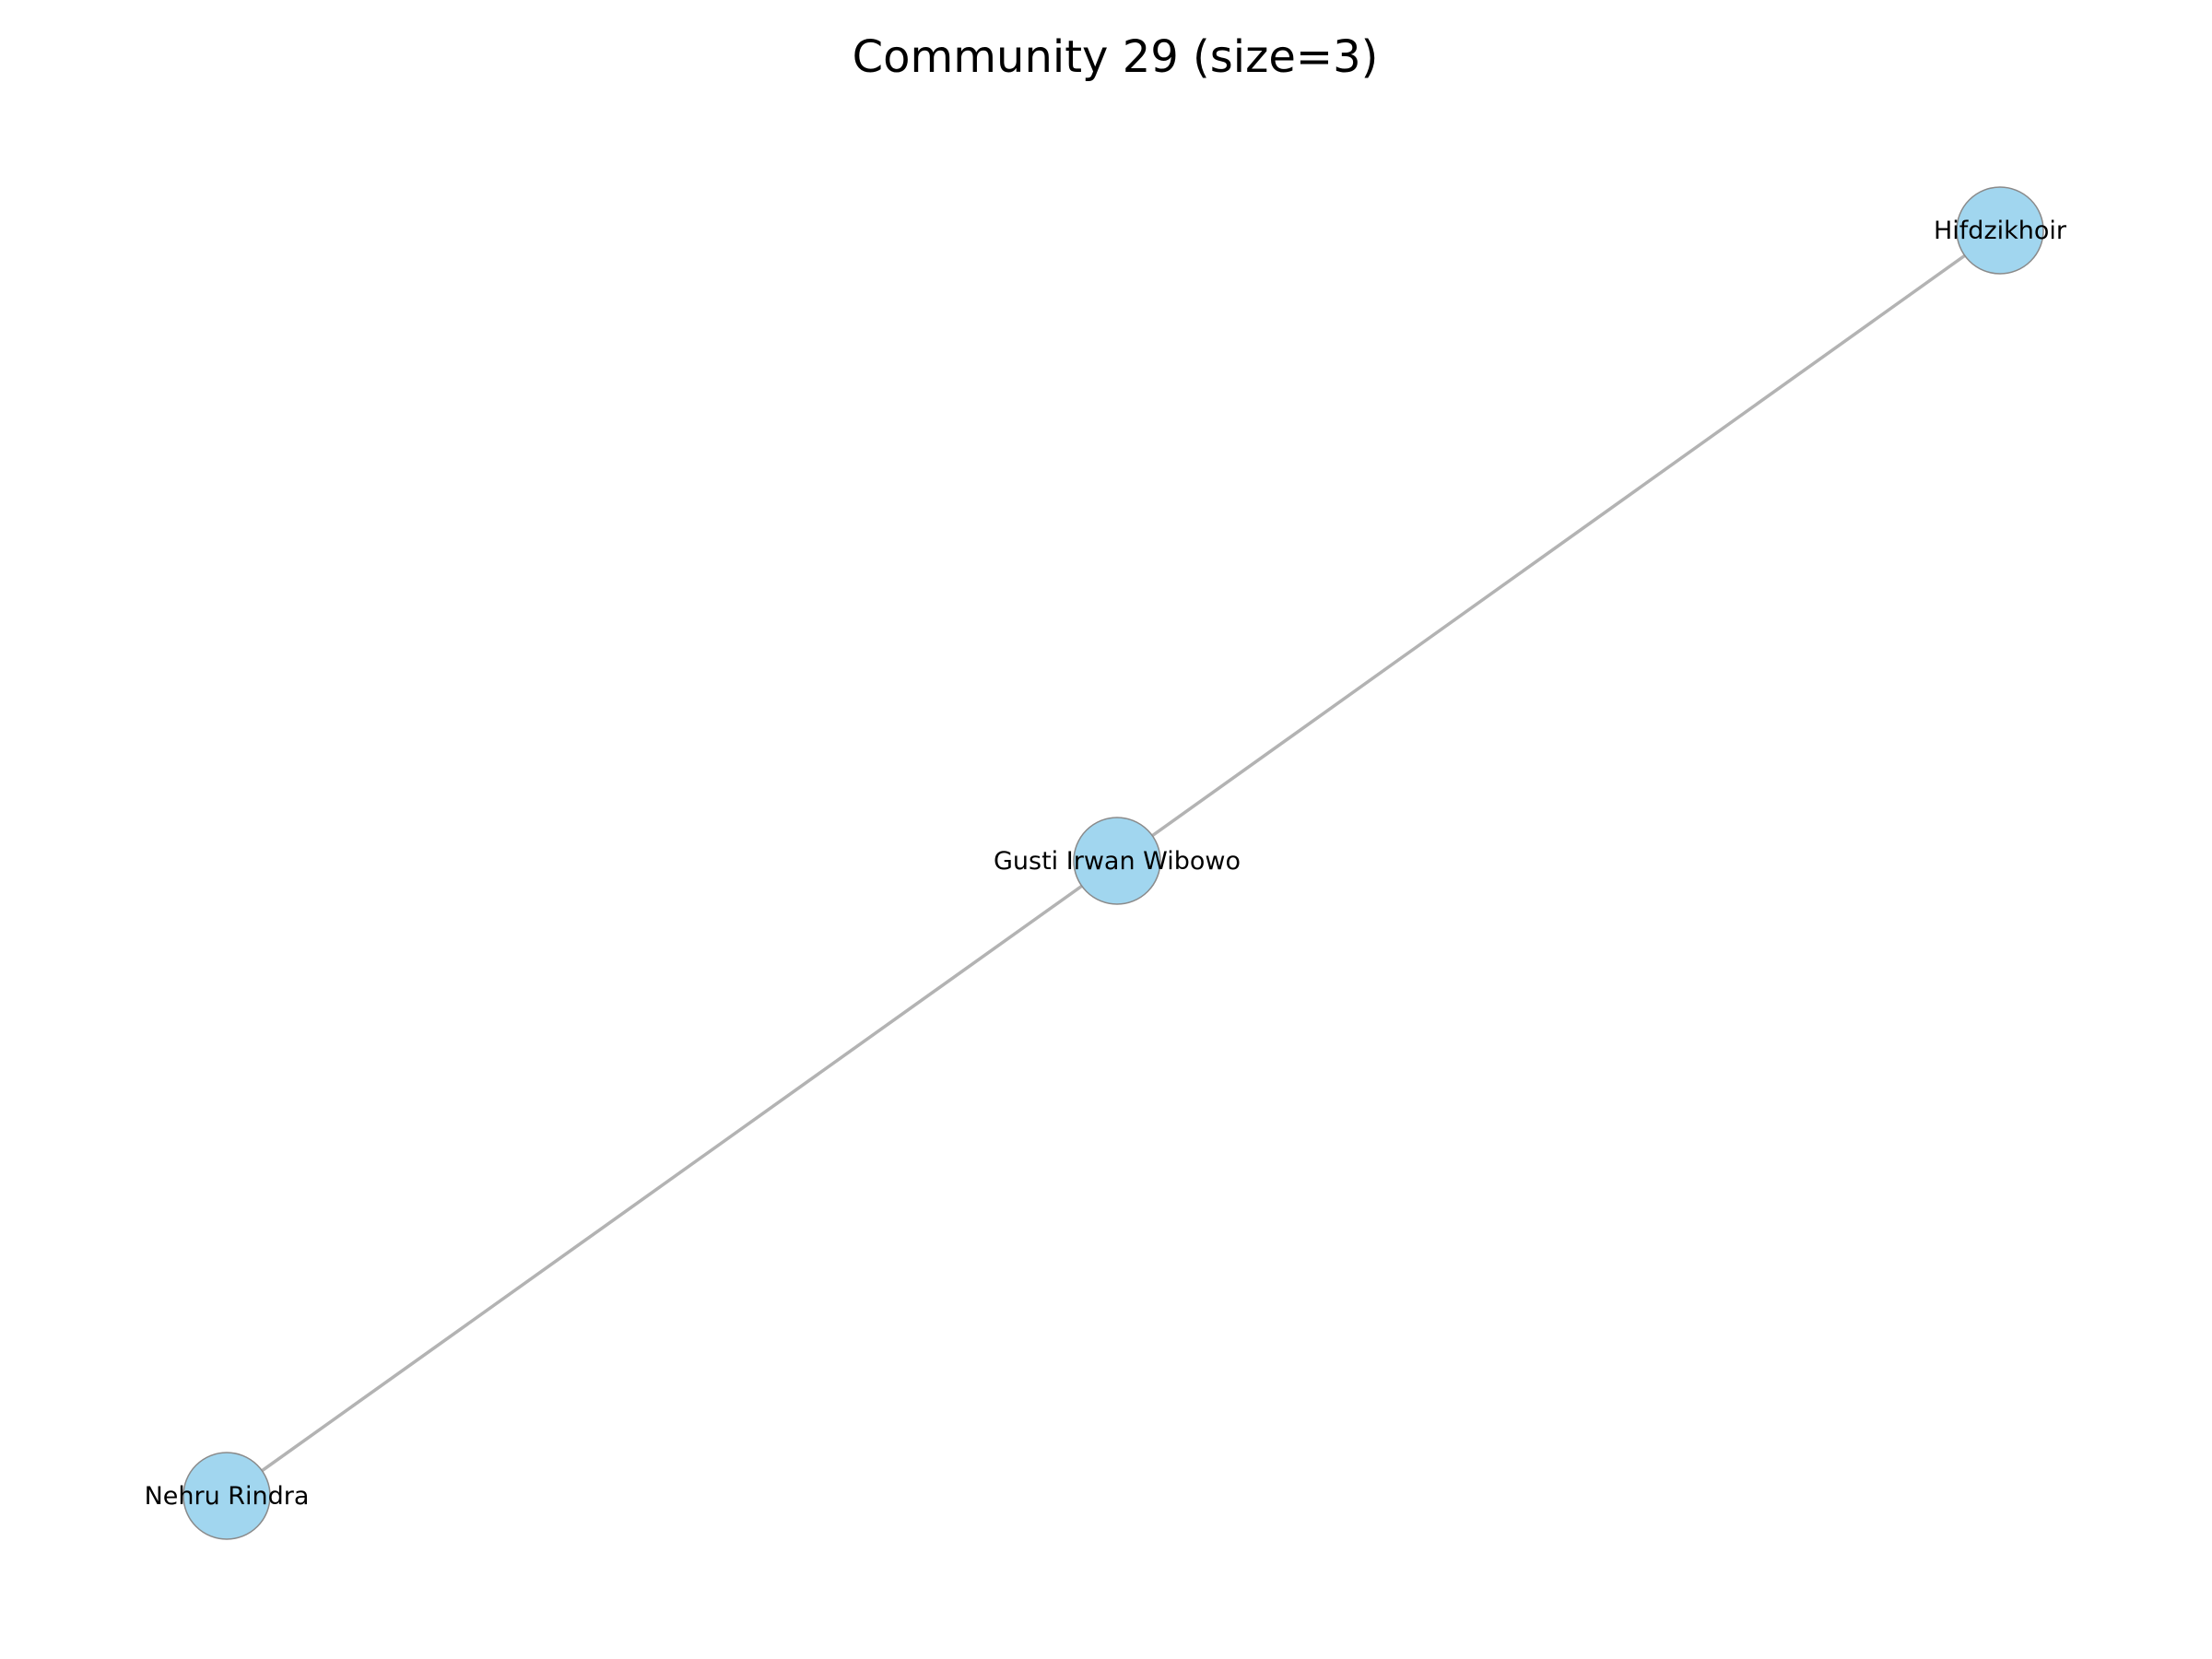 This screenshot has width=2212, height=1659. I want to click on node-gusti, so click(1117, 861).